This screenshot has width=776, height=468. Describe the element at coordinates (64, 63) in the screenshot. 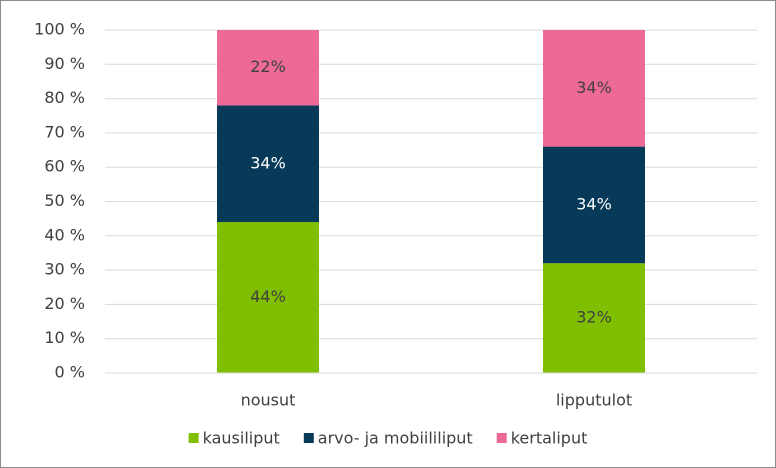

I see `y-tick-label: 90 %` at that location.